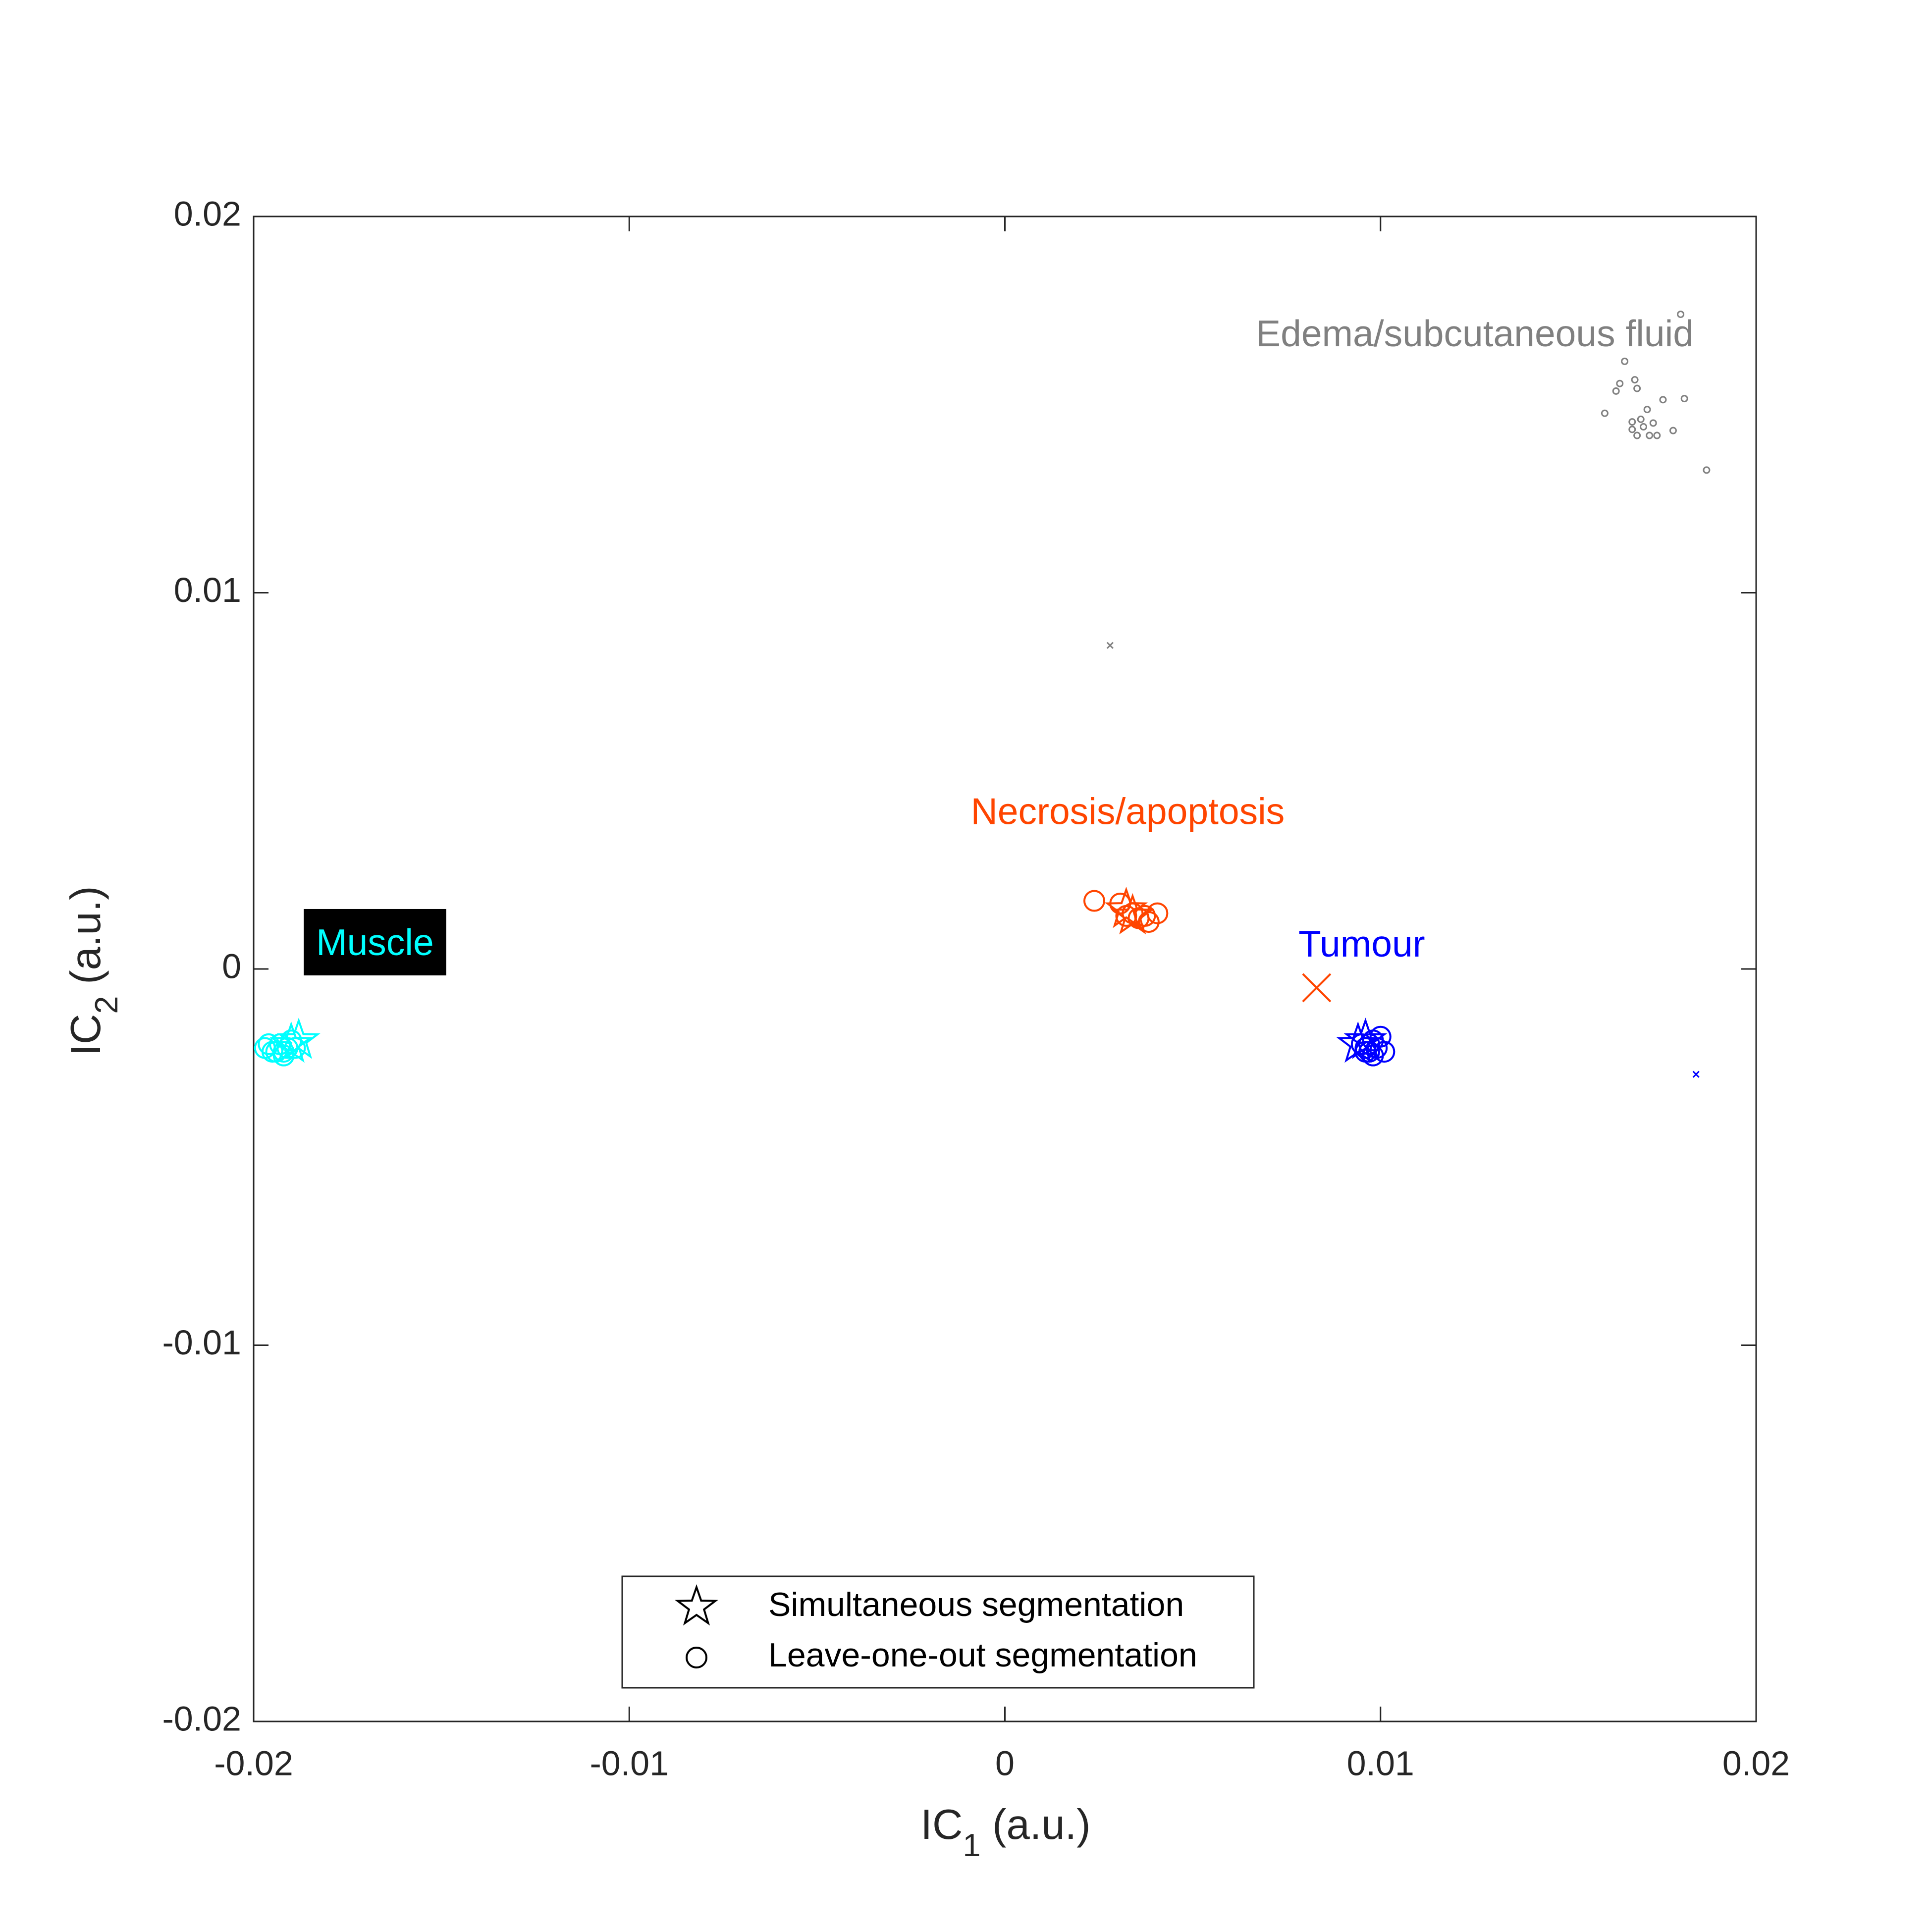 Image resolution: width=1932 pixels, height=1932 pixels. I want to click on x-axis-label: IC1 (a.u.), so click(1005, 1832).